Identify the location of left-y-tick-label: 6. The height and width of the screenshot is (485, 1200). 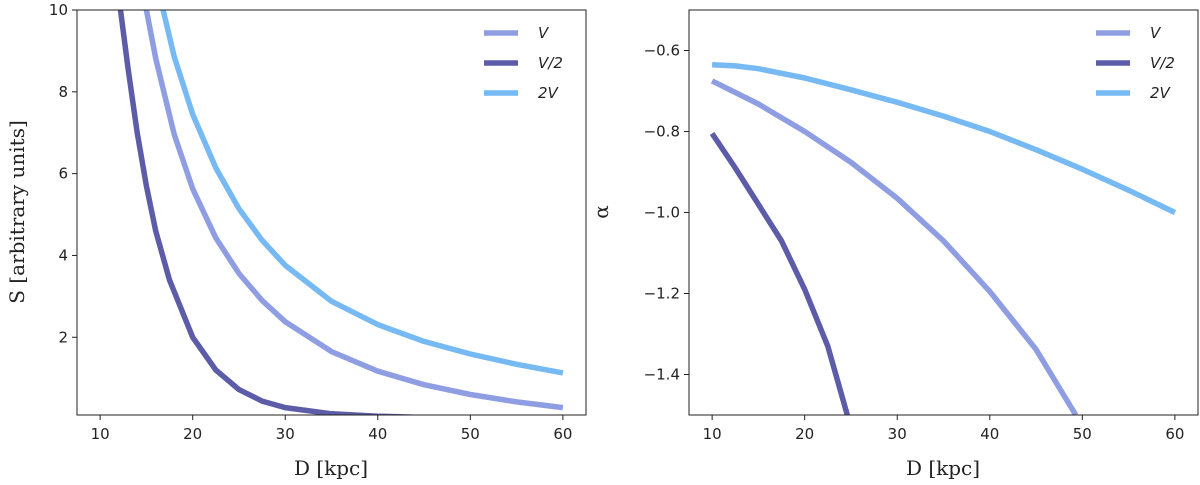
(63, 174).